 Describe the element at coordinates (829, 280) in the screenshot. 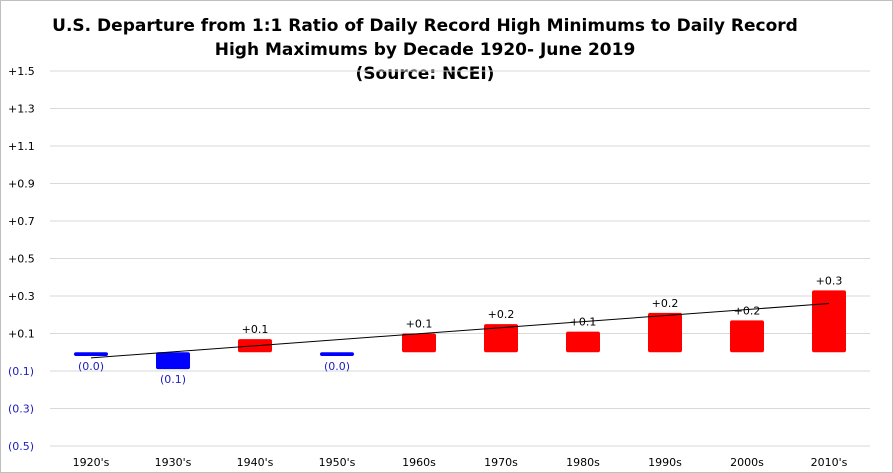

I see `data-label: +0.3` at that location.